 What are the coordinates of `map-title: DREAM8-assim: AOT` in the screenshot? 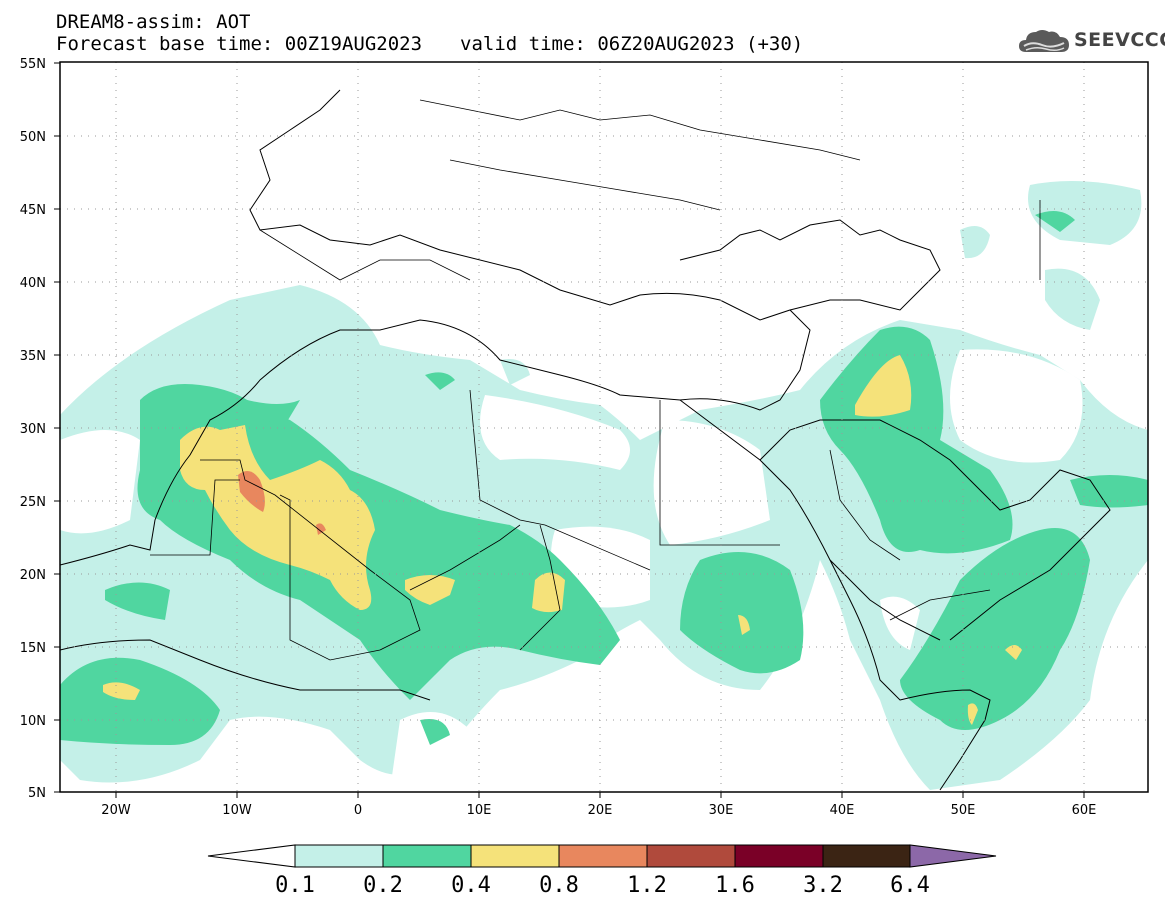 It's located at (153, 22).